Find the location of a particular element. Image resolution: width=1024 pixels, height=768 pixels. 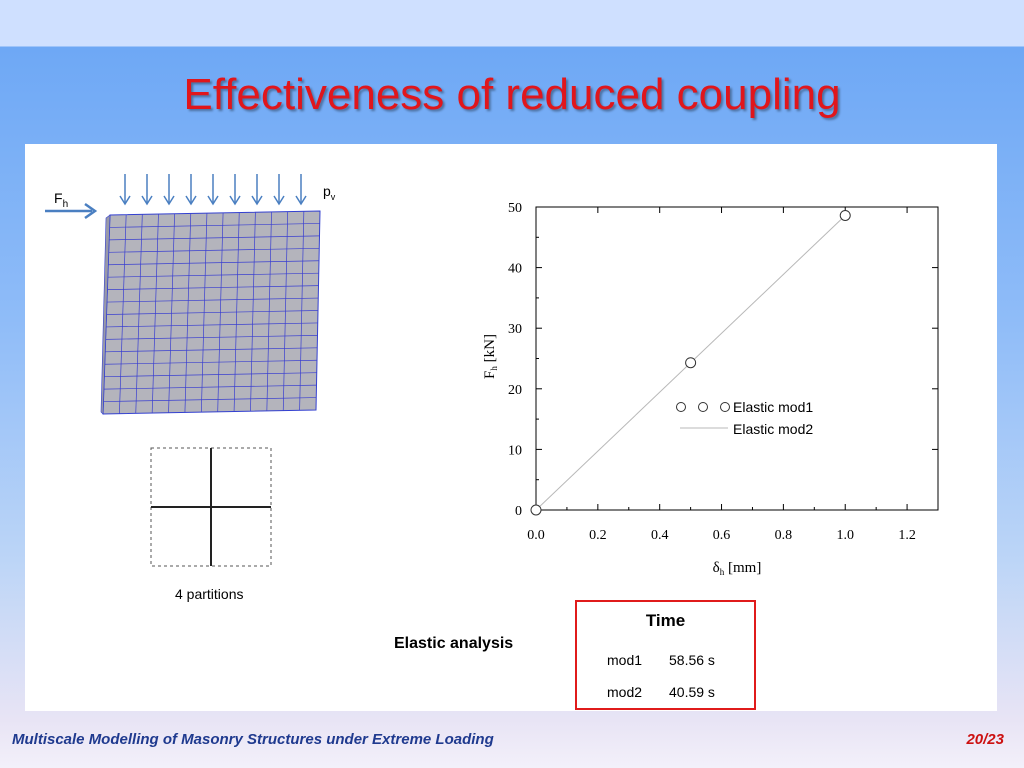

x-tick-label: 1.2 is located at coordinates (907, 535).